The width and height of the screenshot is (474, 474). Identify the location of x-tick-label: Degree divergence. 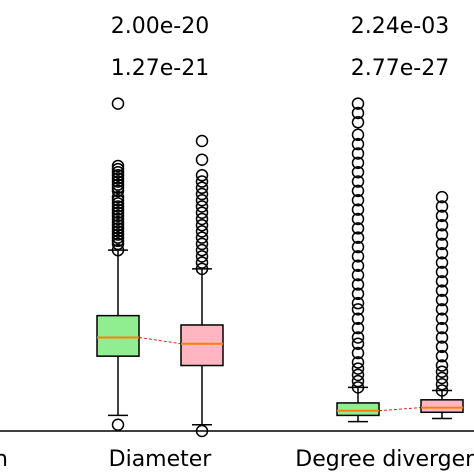
(384, 459).